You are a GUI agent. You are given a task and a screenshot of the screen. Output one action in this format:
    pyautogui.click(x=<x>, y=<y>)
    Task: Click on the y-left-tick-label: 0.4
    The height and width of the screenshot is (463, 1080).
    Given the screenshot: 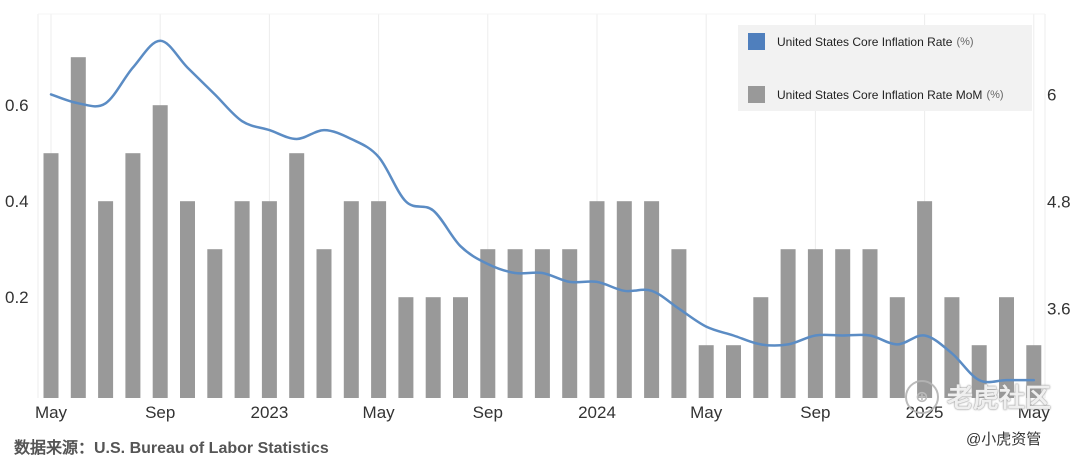 What is the action you would take?
    pyautogui.click(x=17, y=201)
    